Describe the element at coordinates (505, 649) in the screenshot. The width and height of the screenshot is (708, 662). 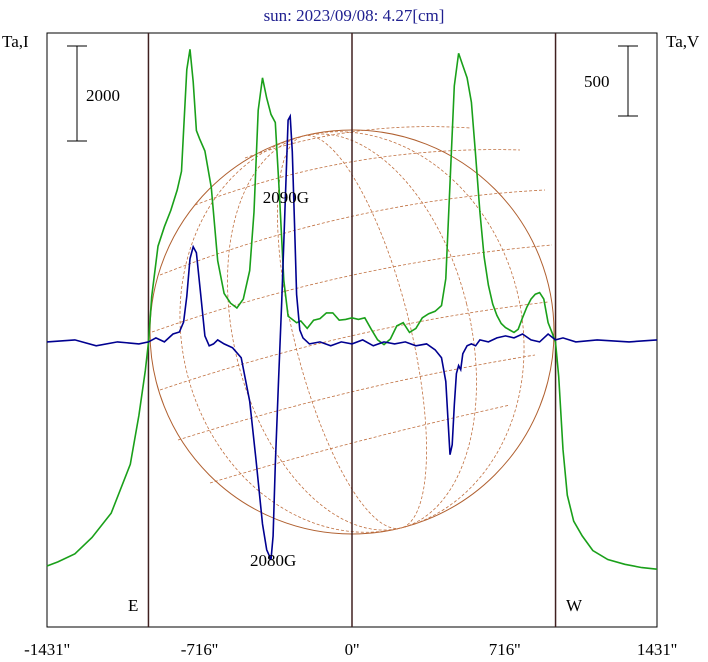
I see `x-tick-label-3: 716''` at that location.